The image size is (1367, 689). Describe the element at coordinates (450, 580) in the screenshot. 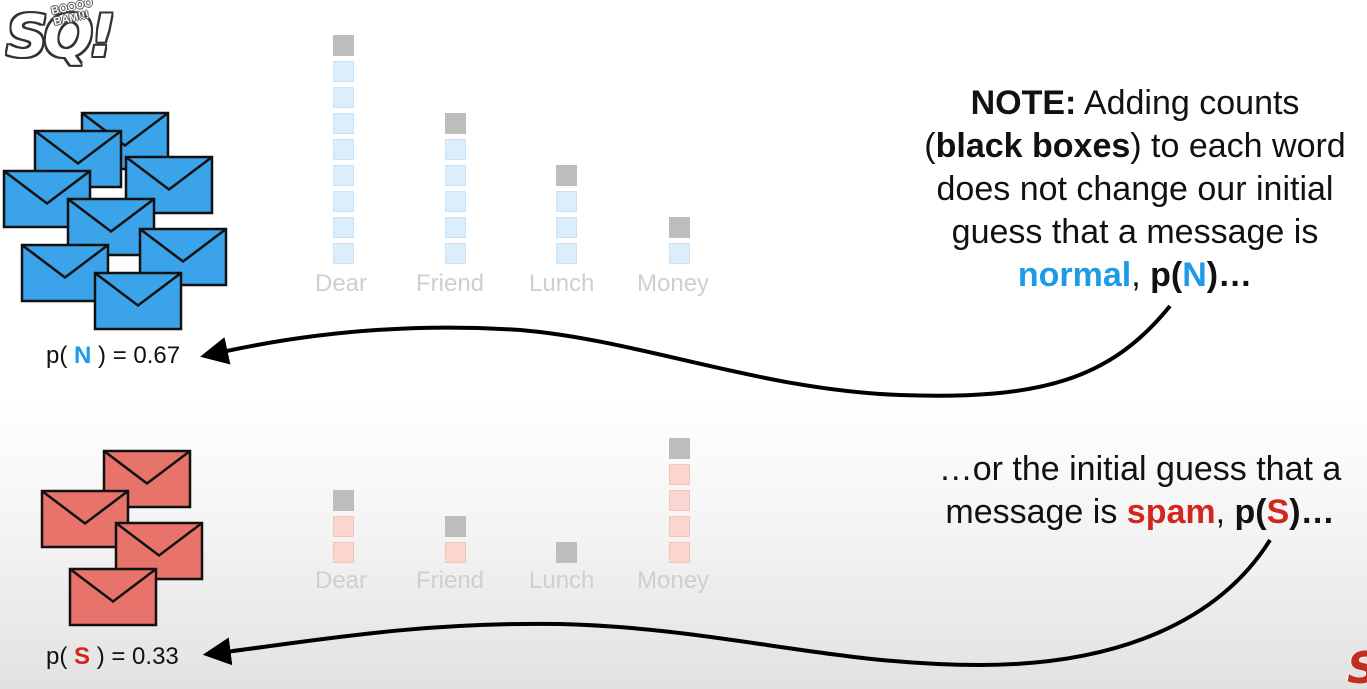

I see `word-label-friend-spam: Friend` at that location.